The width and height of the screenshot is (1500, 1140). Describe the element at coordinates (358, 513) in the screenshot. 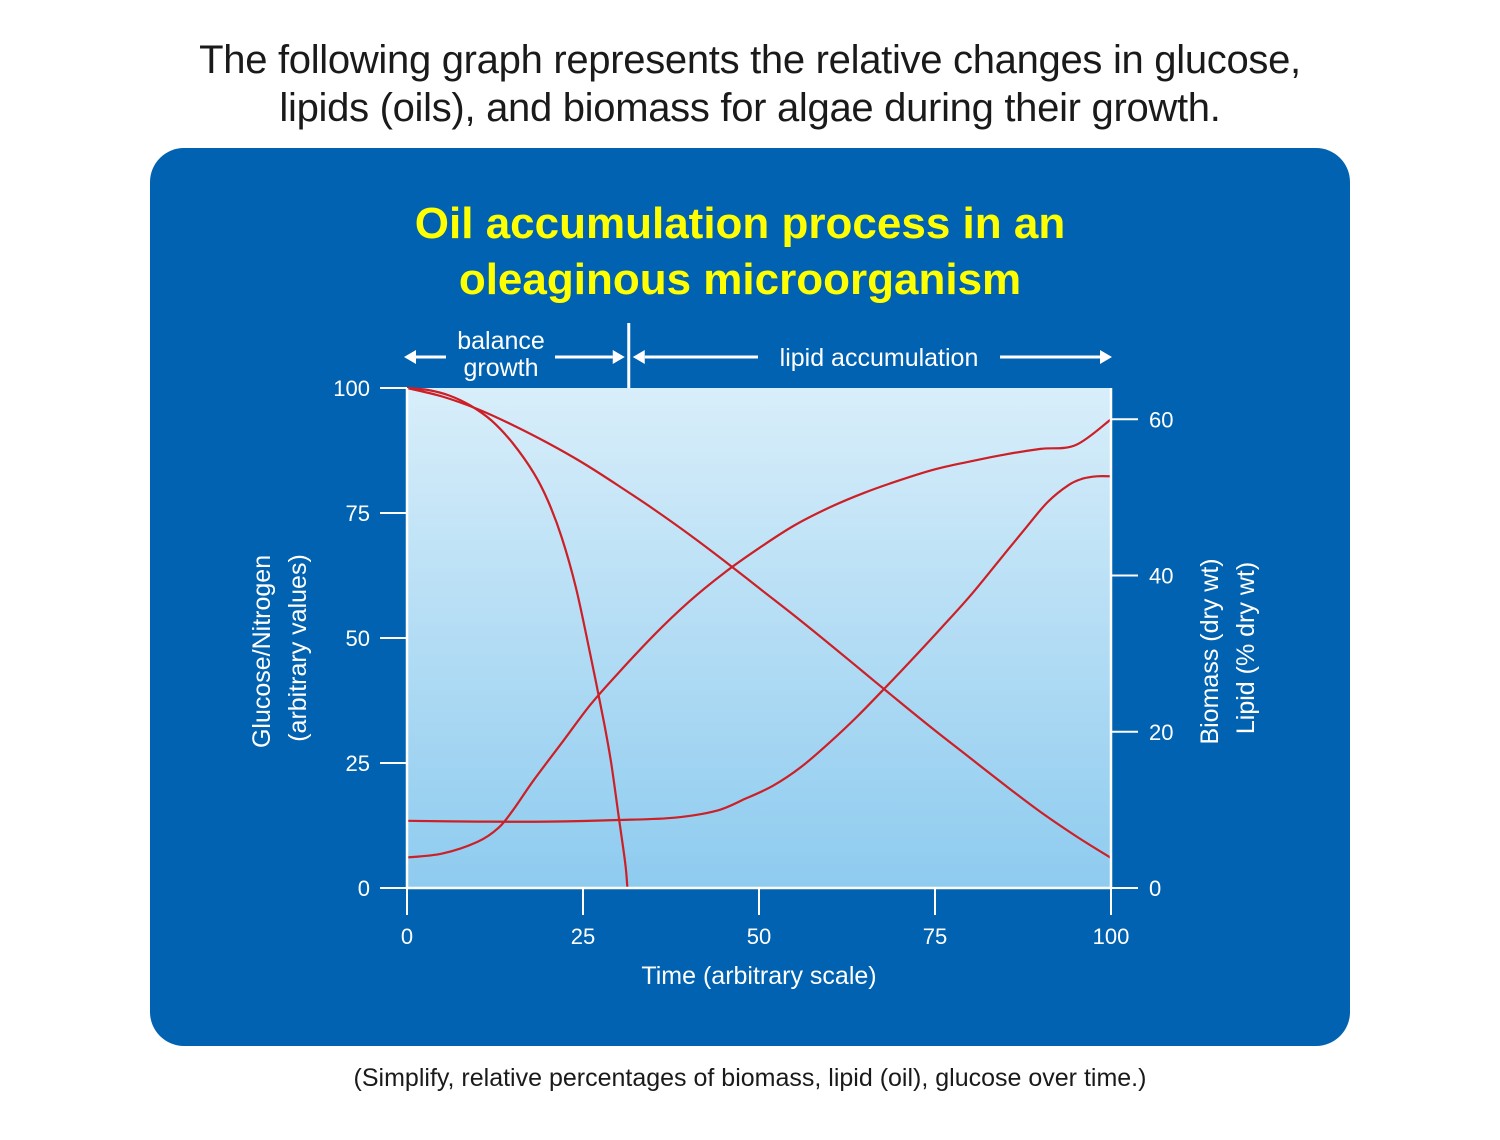

I see `left-tick-label-75: 75` at that location.